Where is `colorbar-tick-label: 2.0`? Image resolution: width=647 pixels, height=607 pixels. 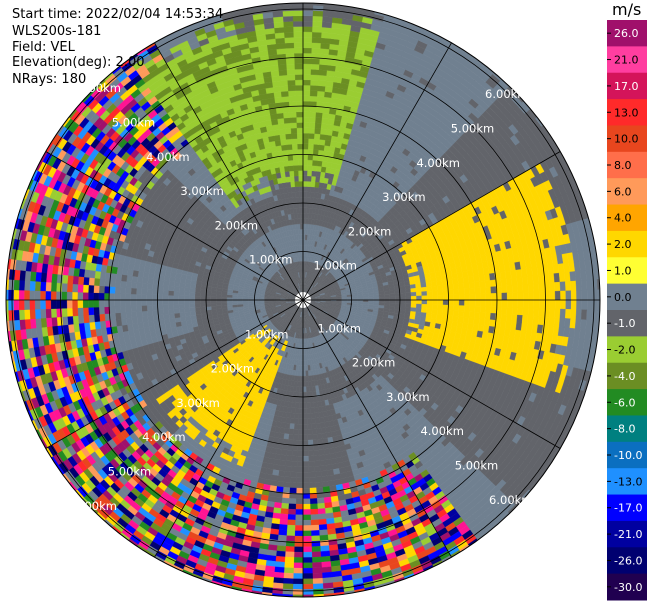
colorbar-tick-label: 2.0 is located at coordinates (623, 244).